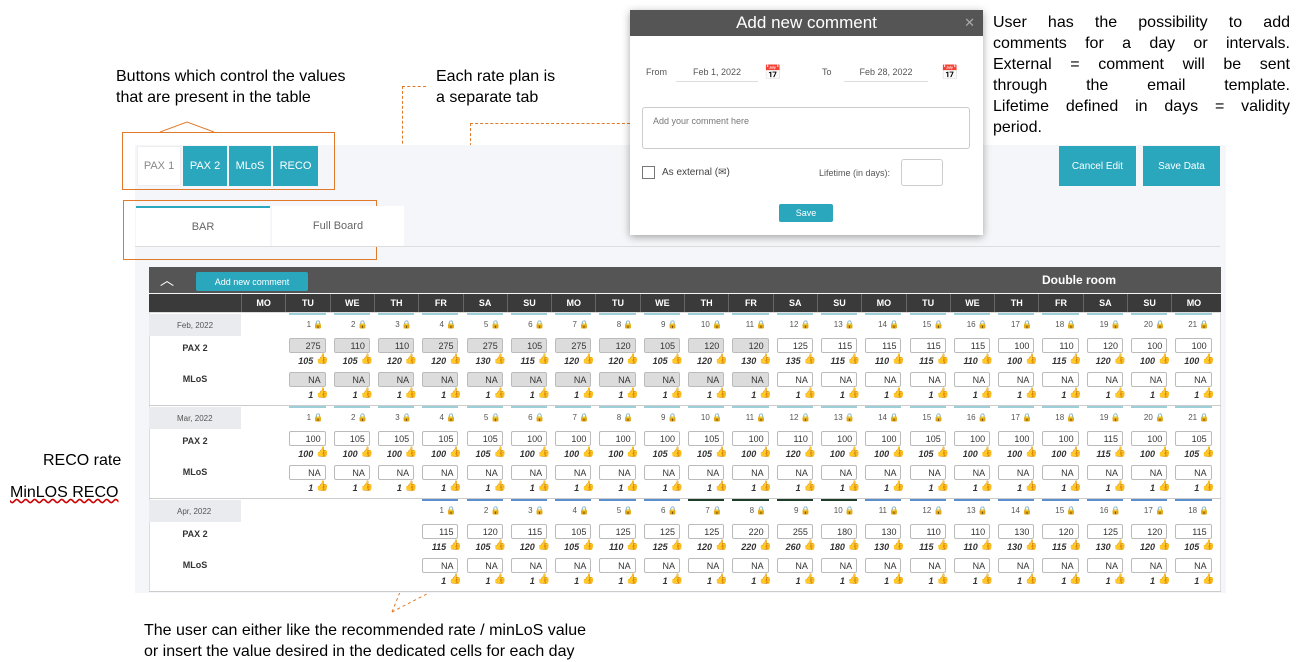 The image size is (1307, 662). Describe the element at coordinates (338, 226) in the screenshot. I see `tab-full-board: Full Board` at that location.